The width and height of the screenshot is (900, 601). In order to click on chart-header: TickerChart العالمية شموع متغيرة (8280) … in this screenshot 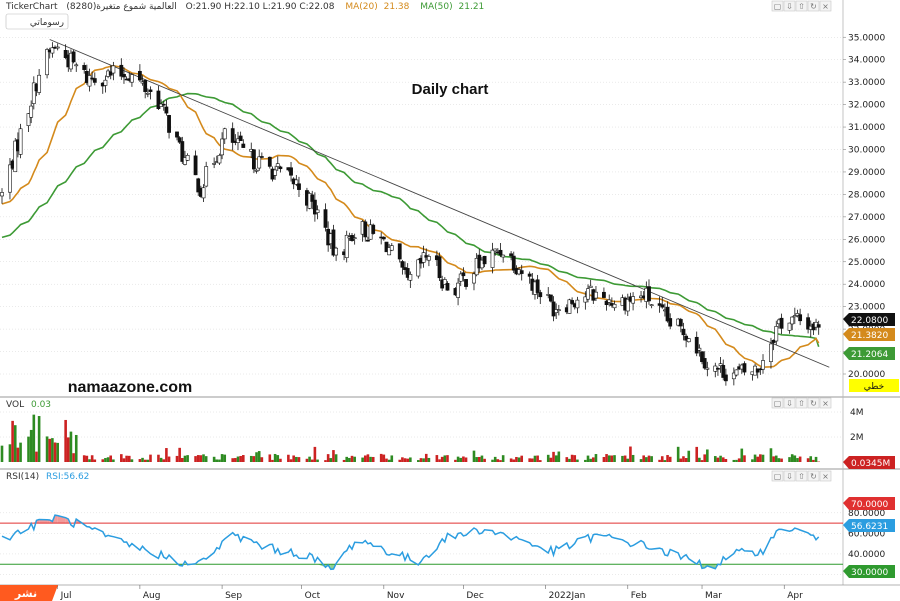, I will do `click(244, 16)`.